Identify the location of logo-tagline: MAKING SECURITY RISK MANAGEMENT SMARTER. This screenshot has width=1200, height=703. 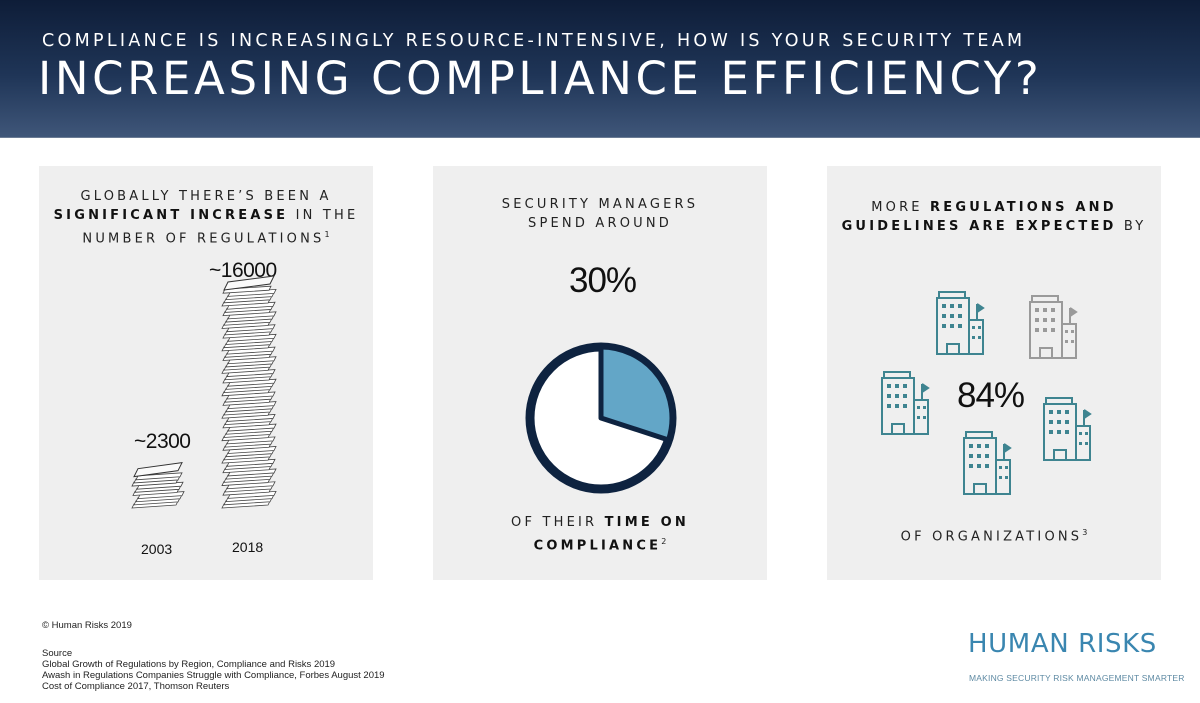
(1077, 678).